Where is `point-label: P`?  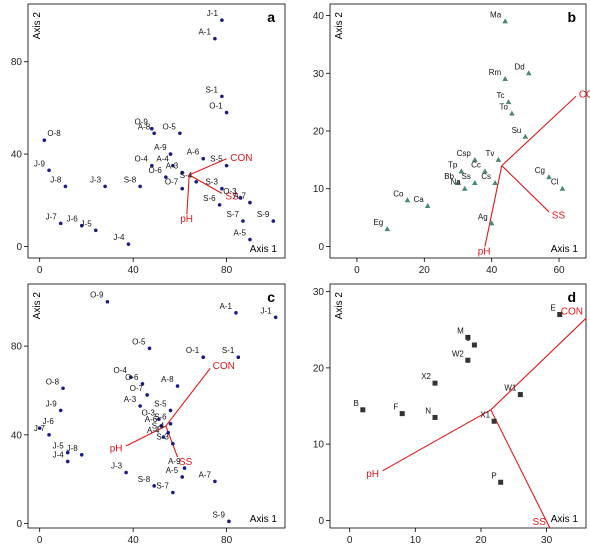
point-label: P is located at coordinates (493, 475).